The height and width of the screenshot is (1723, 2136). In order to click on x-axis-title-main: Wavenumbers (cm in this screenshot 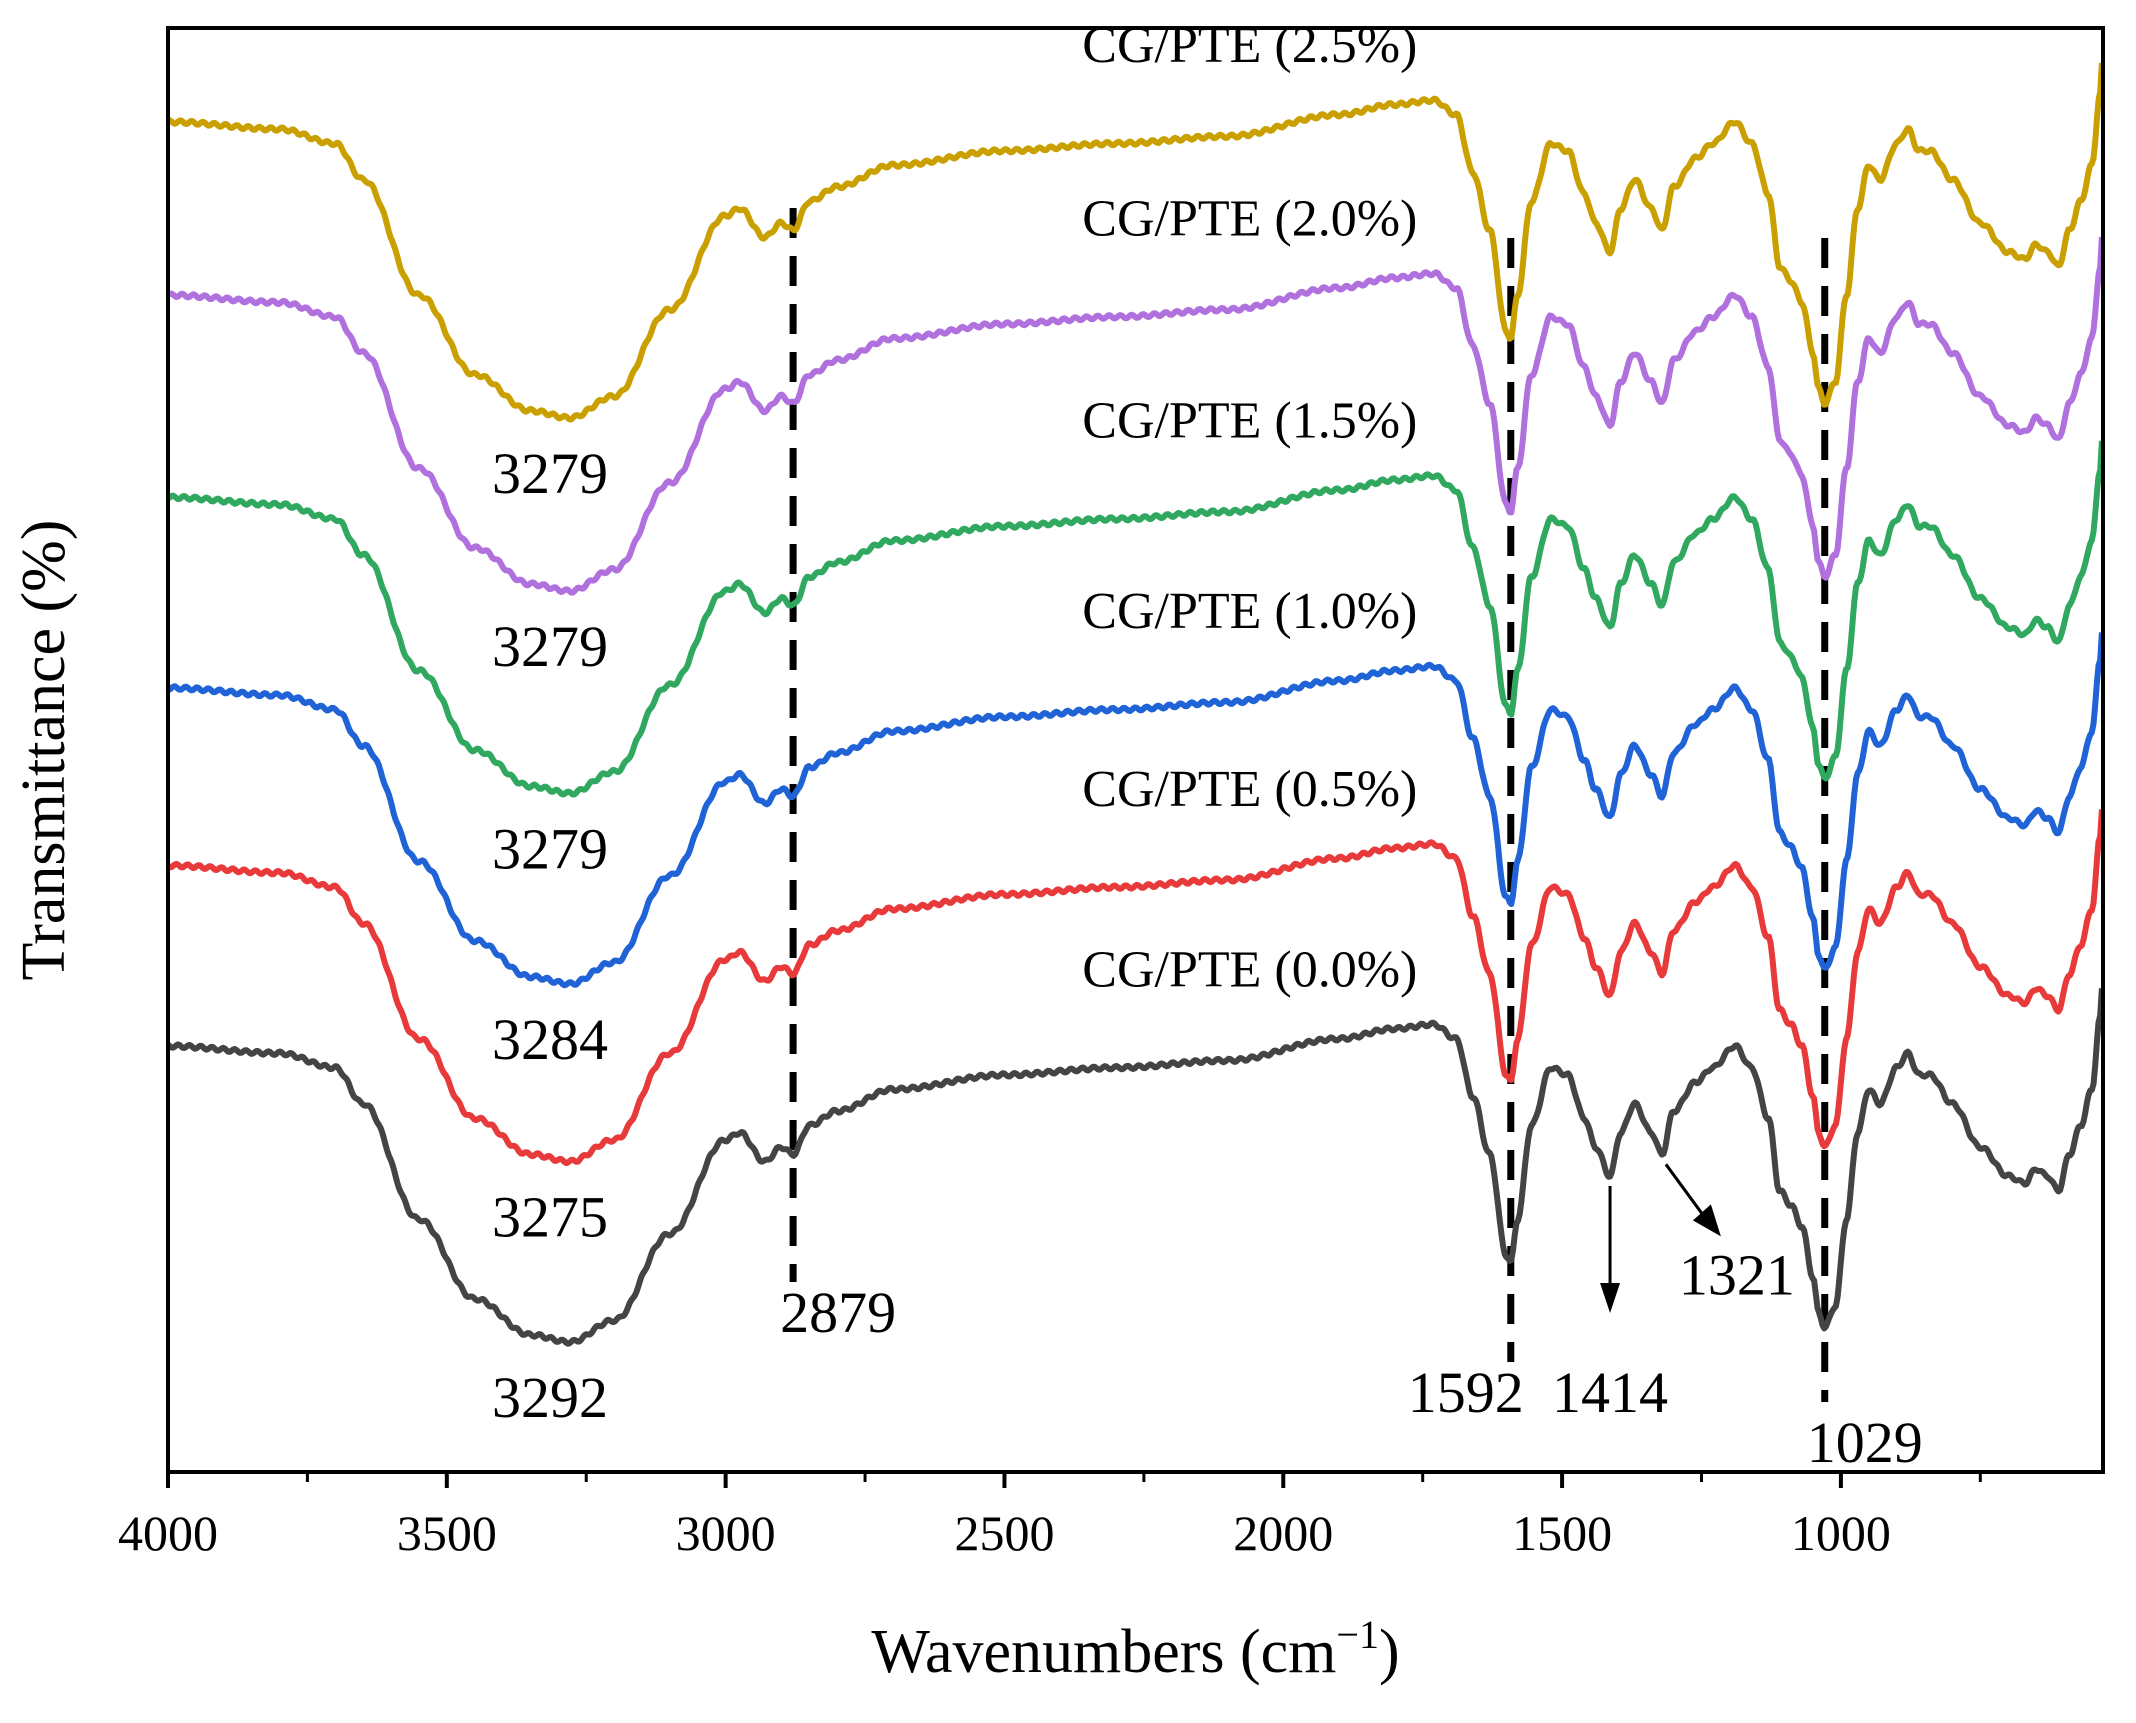, I will do `click(1103, 1652)`.